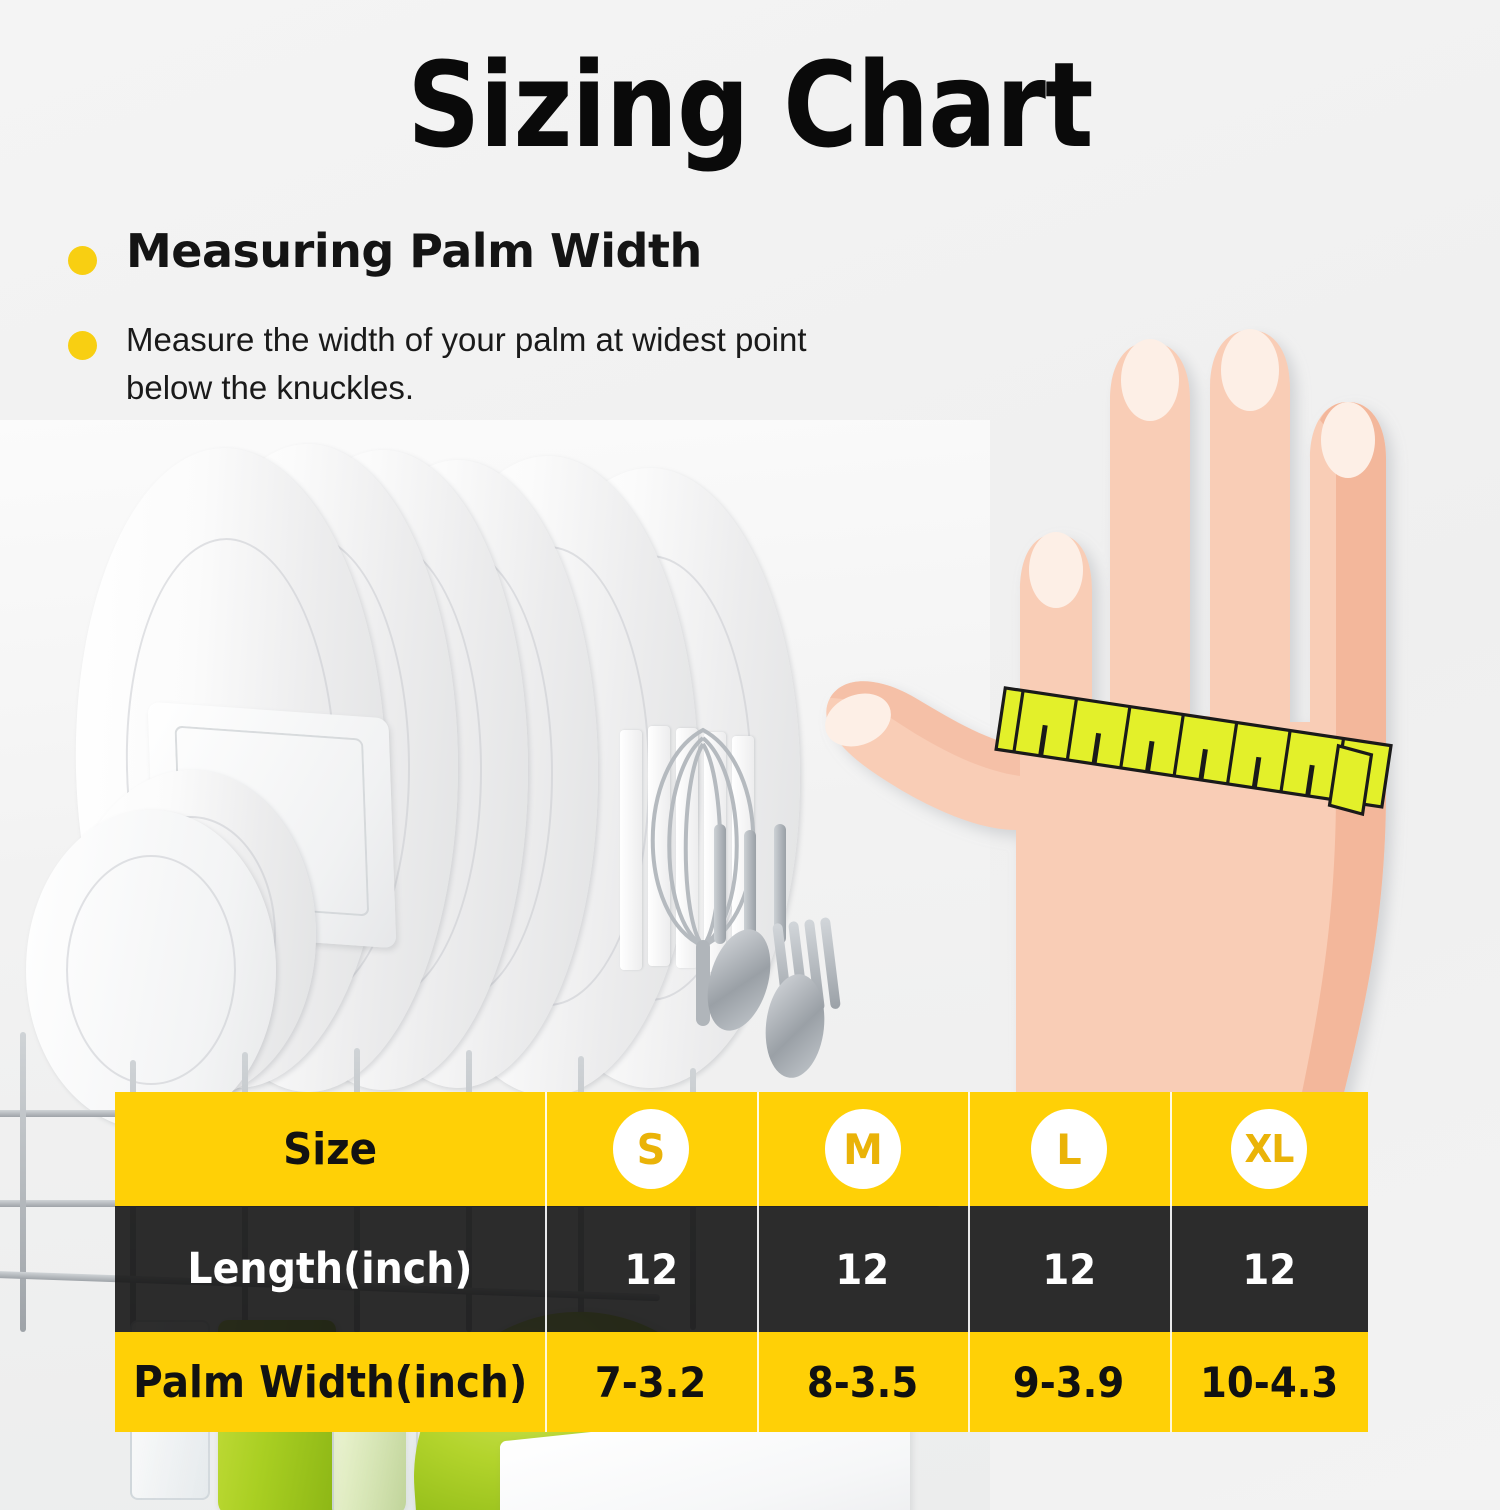  Describe the element at coordinates (151, 970) in the screenshot. I see `small-plate` at that location.